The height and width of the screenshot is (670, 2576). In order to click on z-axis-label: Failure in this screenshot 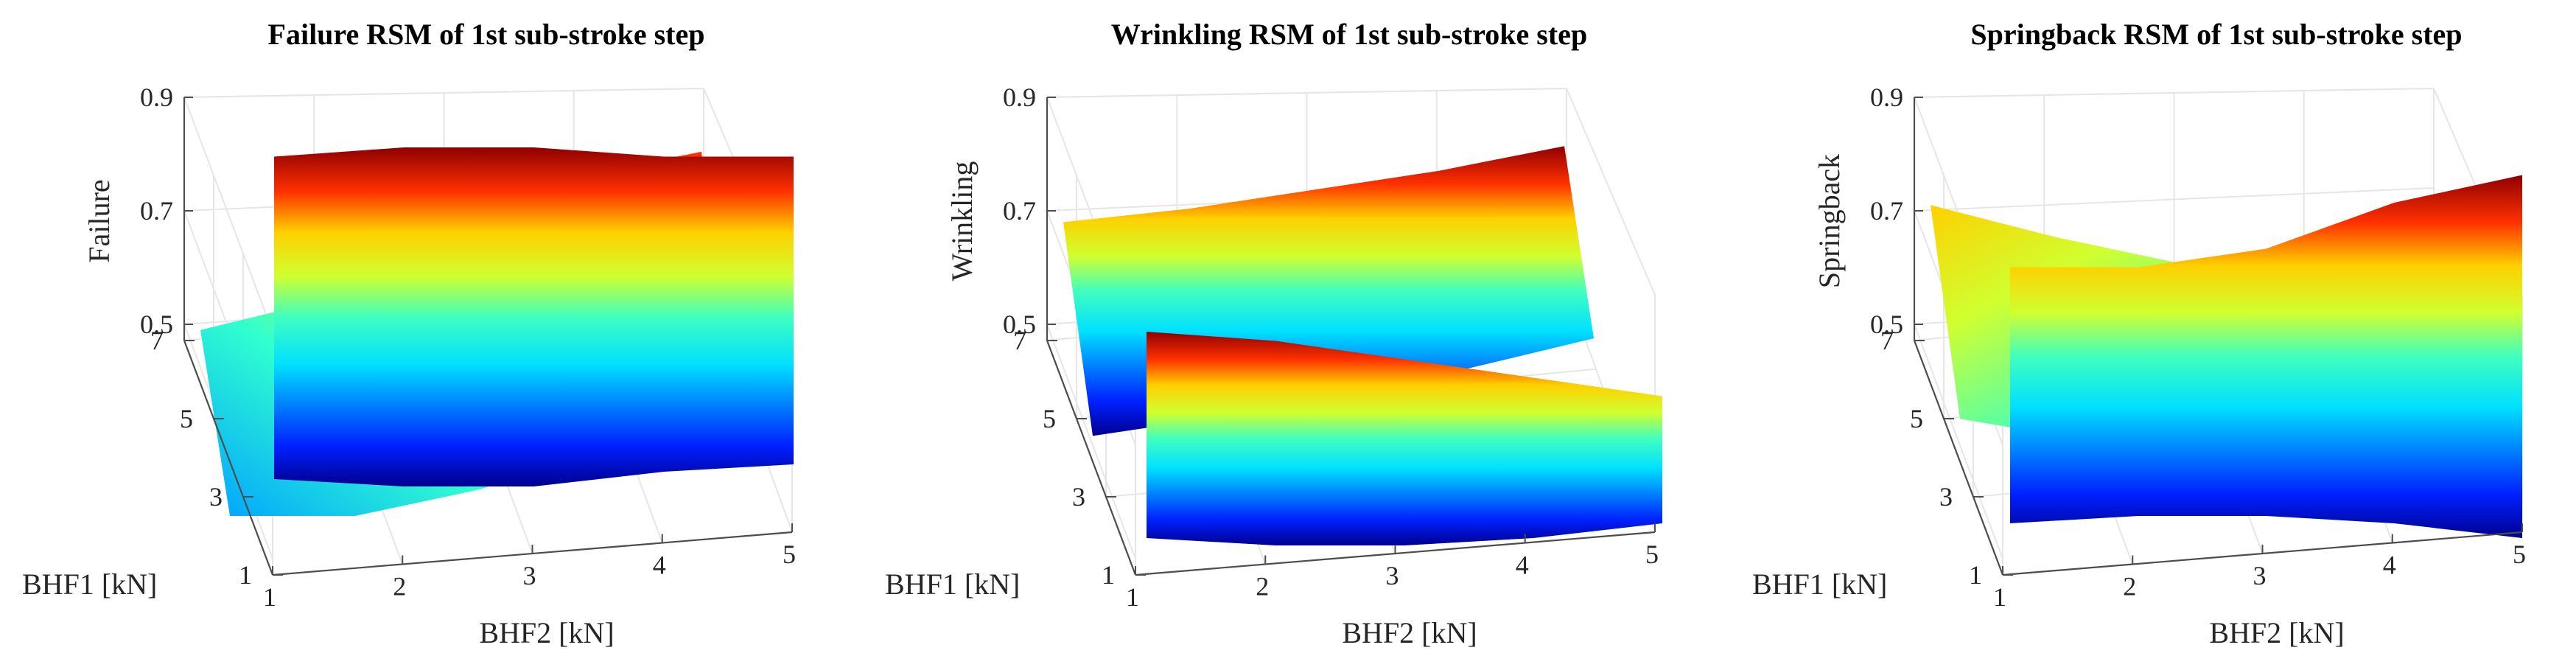, I will do `click(100, 220)`.